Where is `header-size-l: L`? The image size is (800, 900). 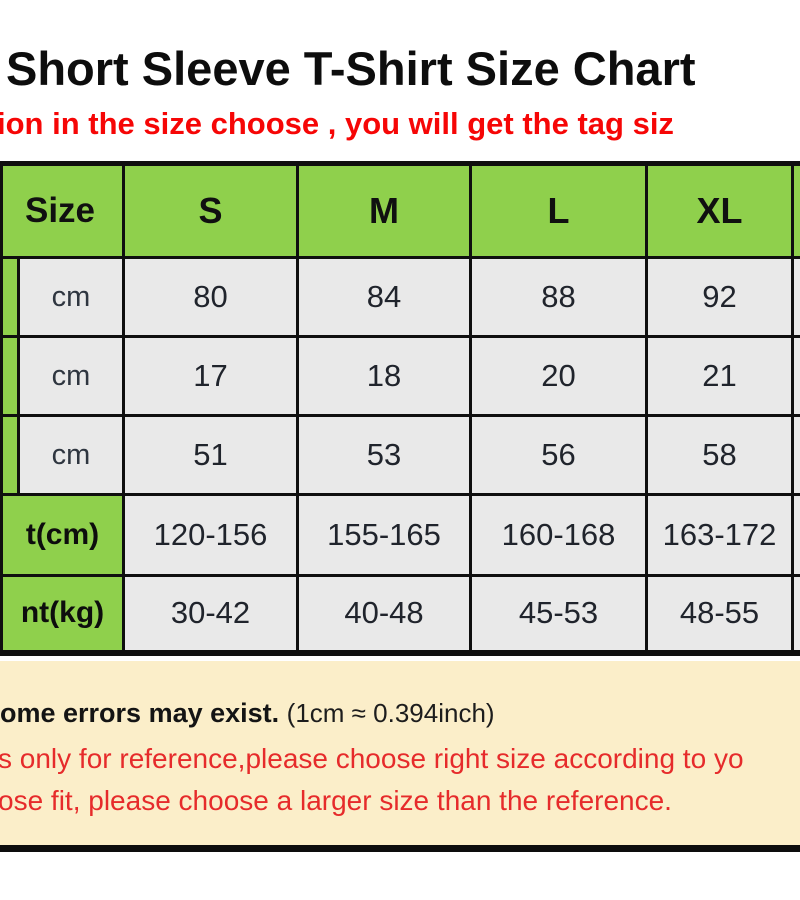
header-size-l: L is located at coordinates (559, 210).